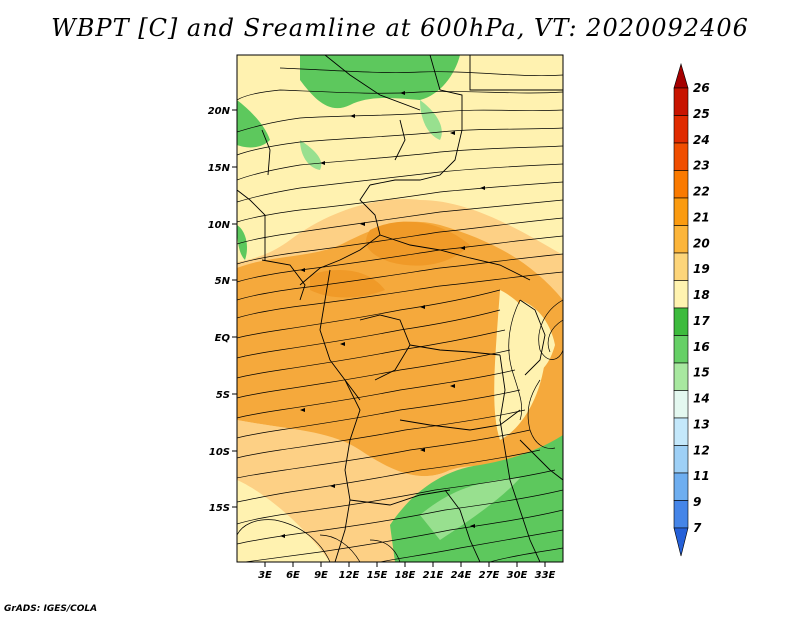 This screenshot has width=800, height=618. I want to click on lat-label: 10S, so click(219, 452).